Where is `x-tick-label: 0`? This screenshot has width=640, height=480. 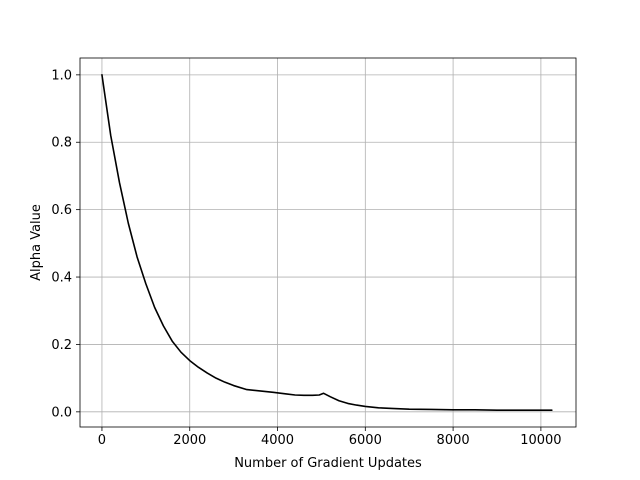 x-tick-label: 0 is located at coordinates (102, 440).